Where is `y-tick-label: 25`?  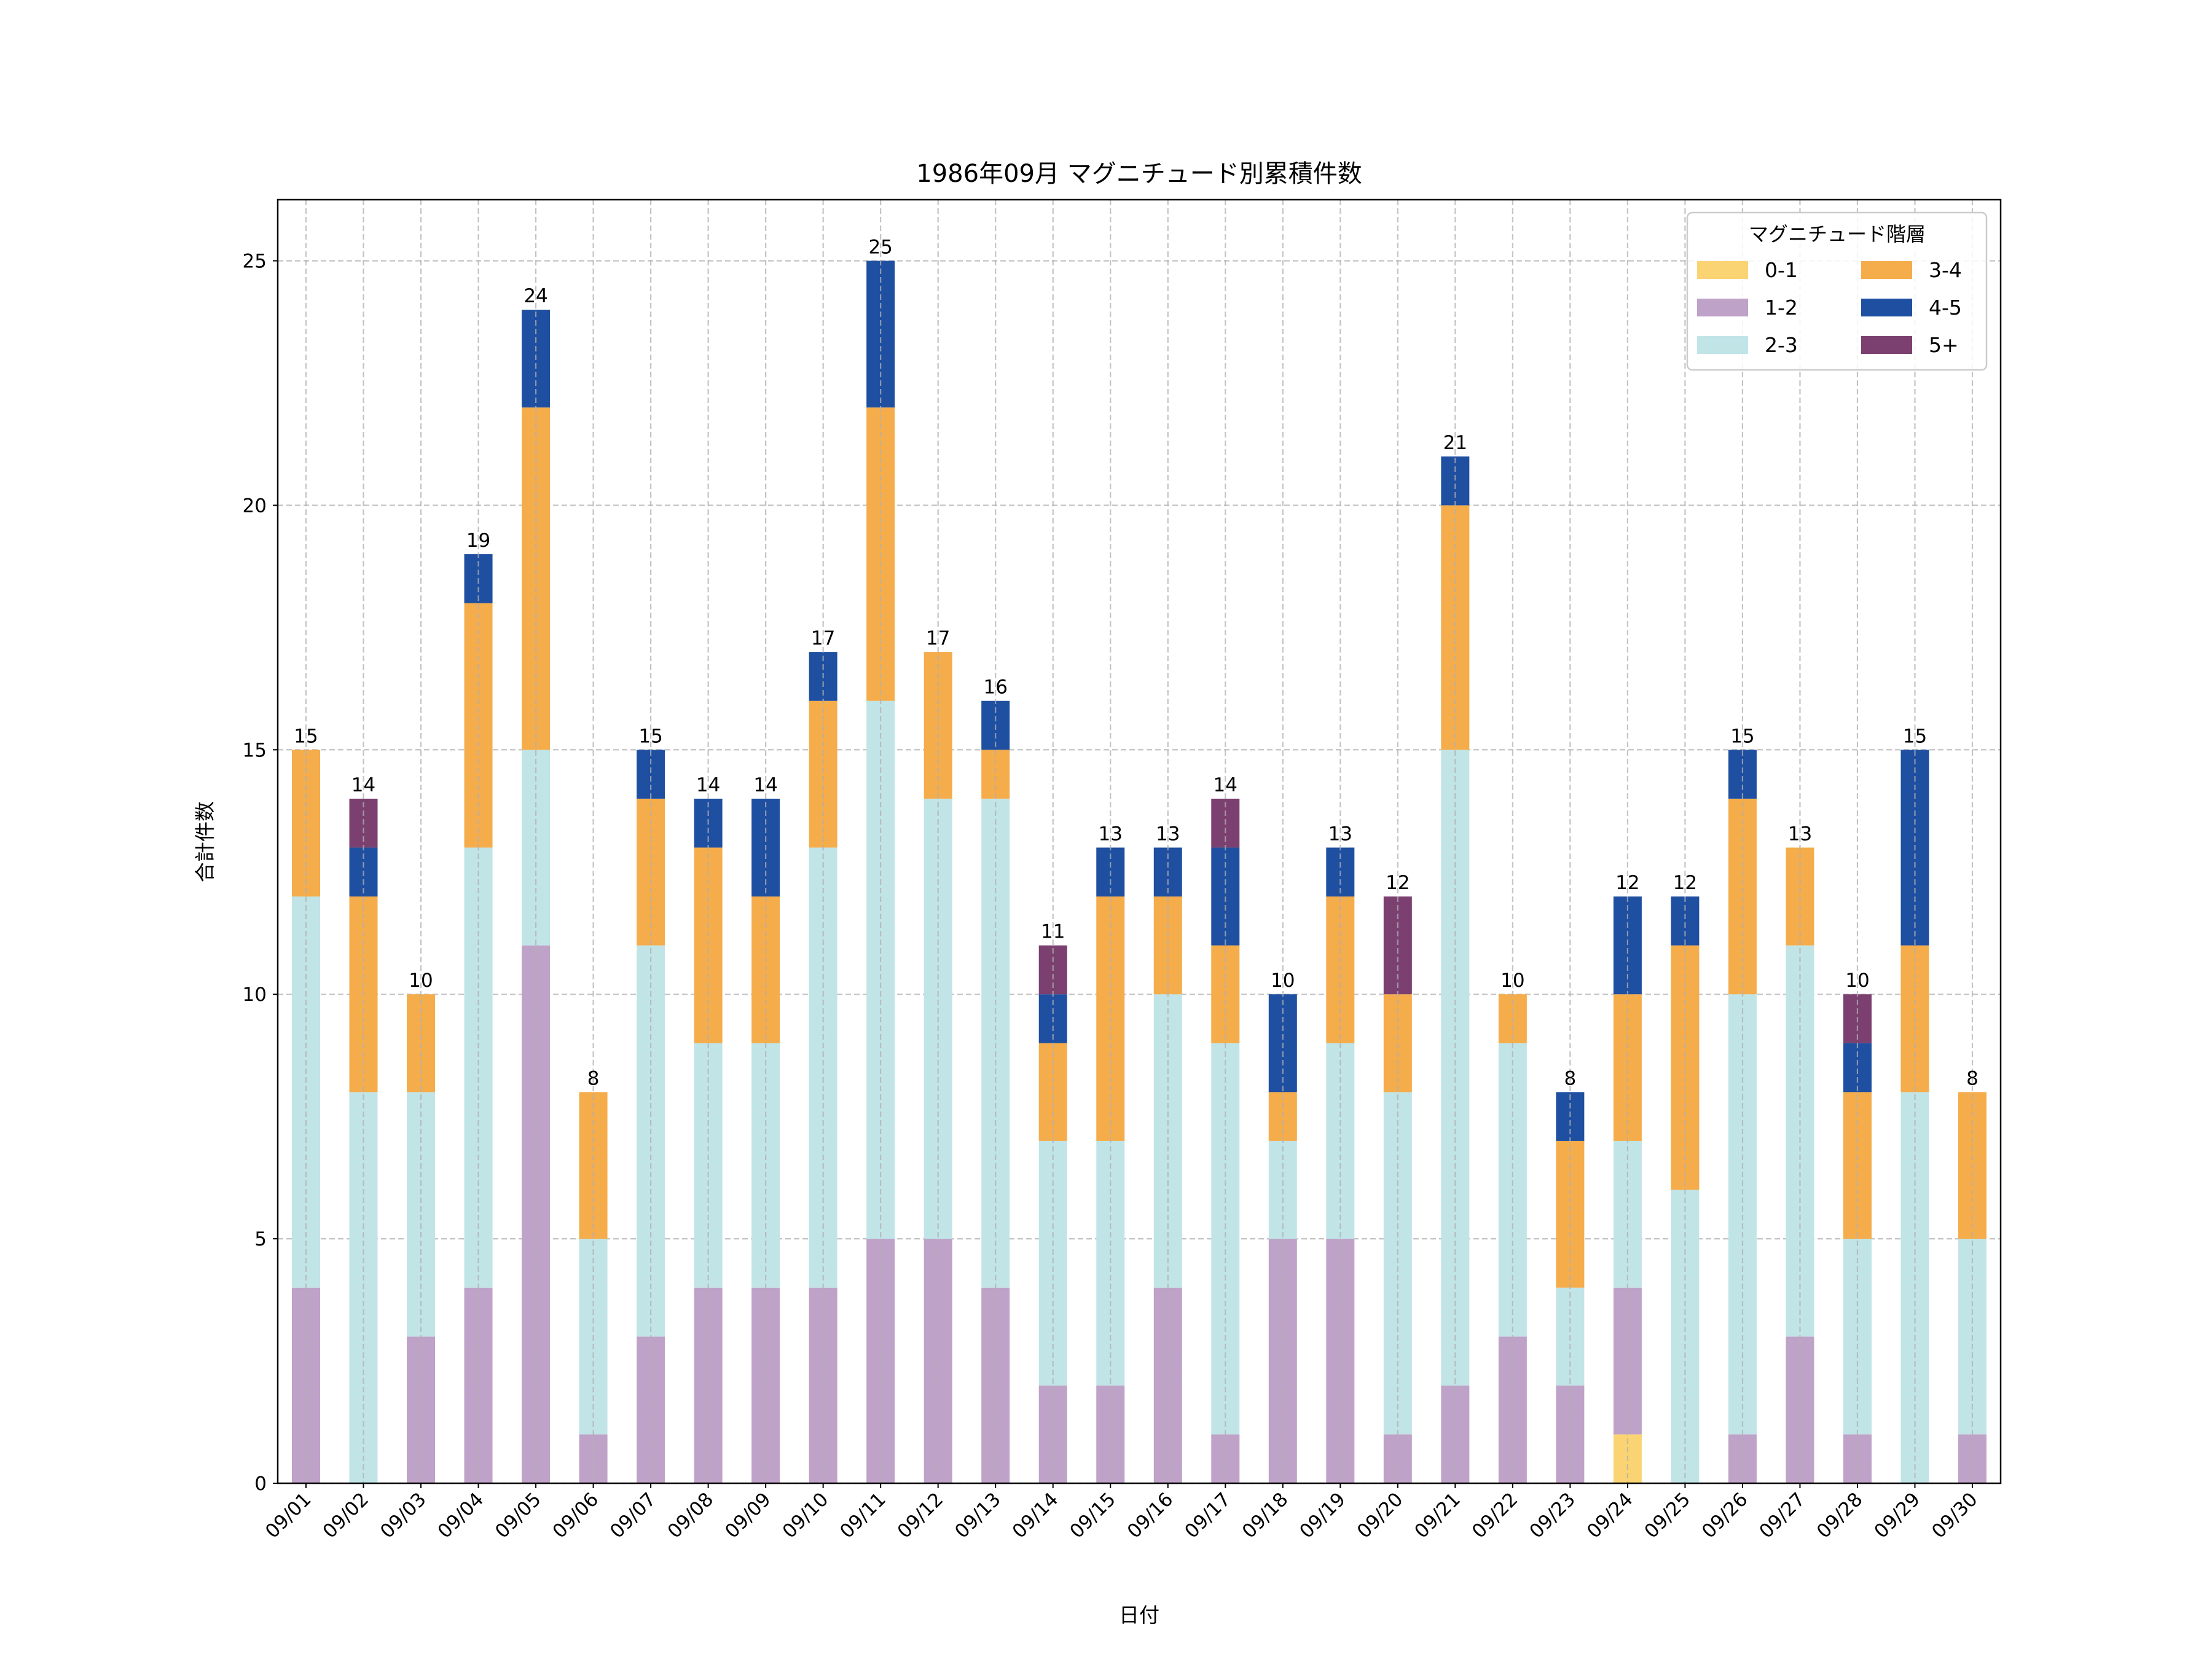 y-tick-label: 25 is located at coordinates (255, 261).